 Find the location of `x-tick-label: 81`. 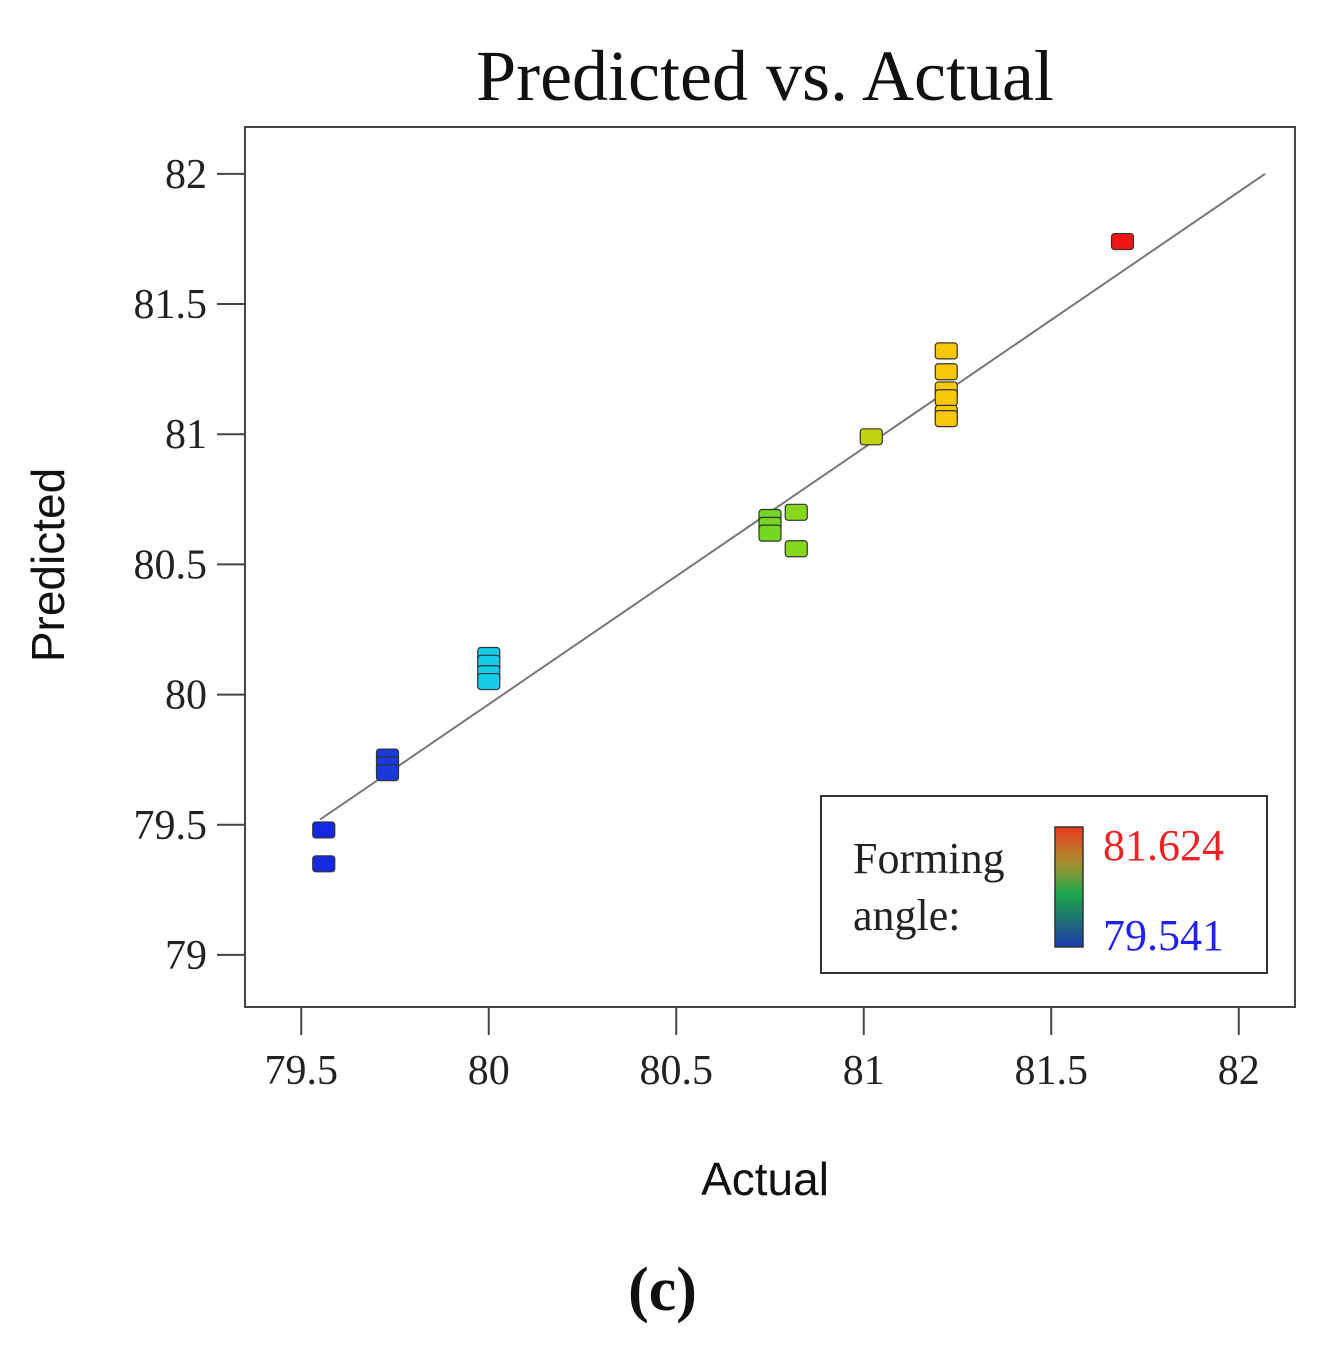

x-tick-label: 81 is located at coordinates (864, 1071).